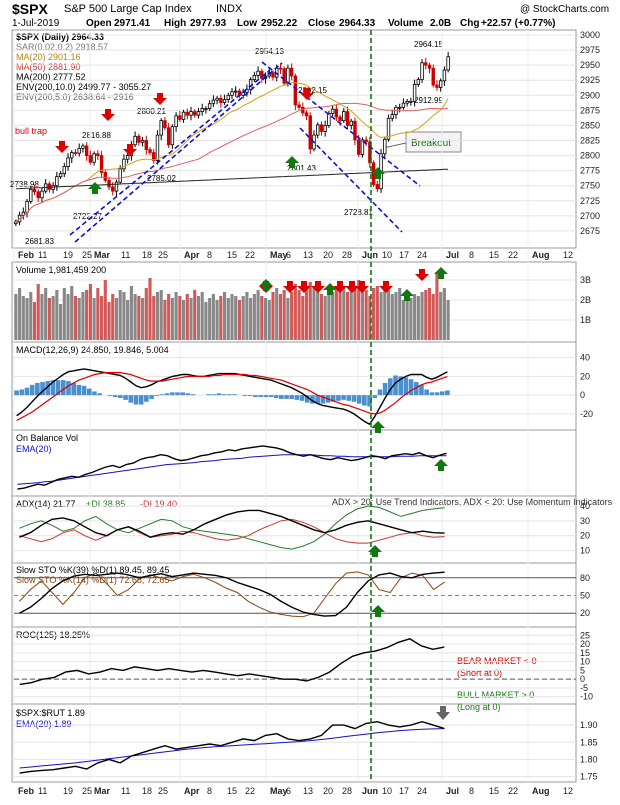 The height and width of the screenshot is (805, 620). What do you see at coordinates (24, 184) in the screenshot?
I see `label-2738: 2738.98` at bounding box center [24, 184].